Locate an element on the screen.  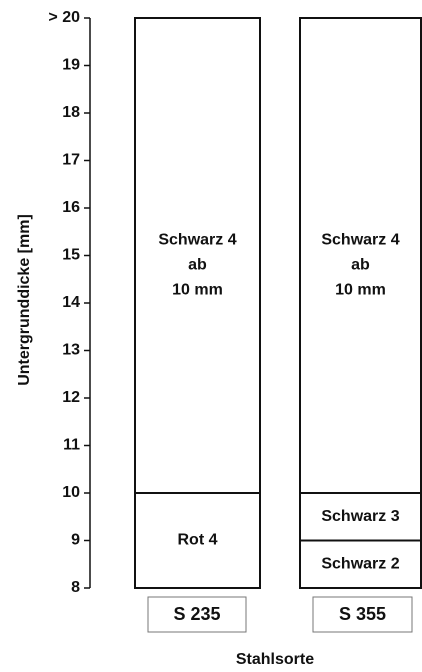
y-tick-label: 19 is located at coordinates (71, 65).